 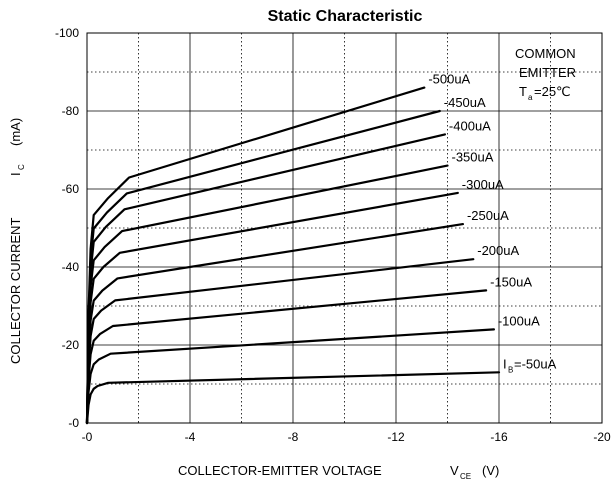 What do you see at coordinates (530, 97) in the screenshot?
I see `annotation-ta-subscript: a` at bounding box center [530, 97].